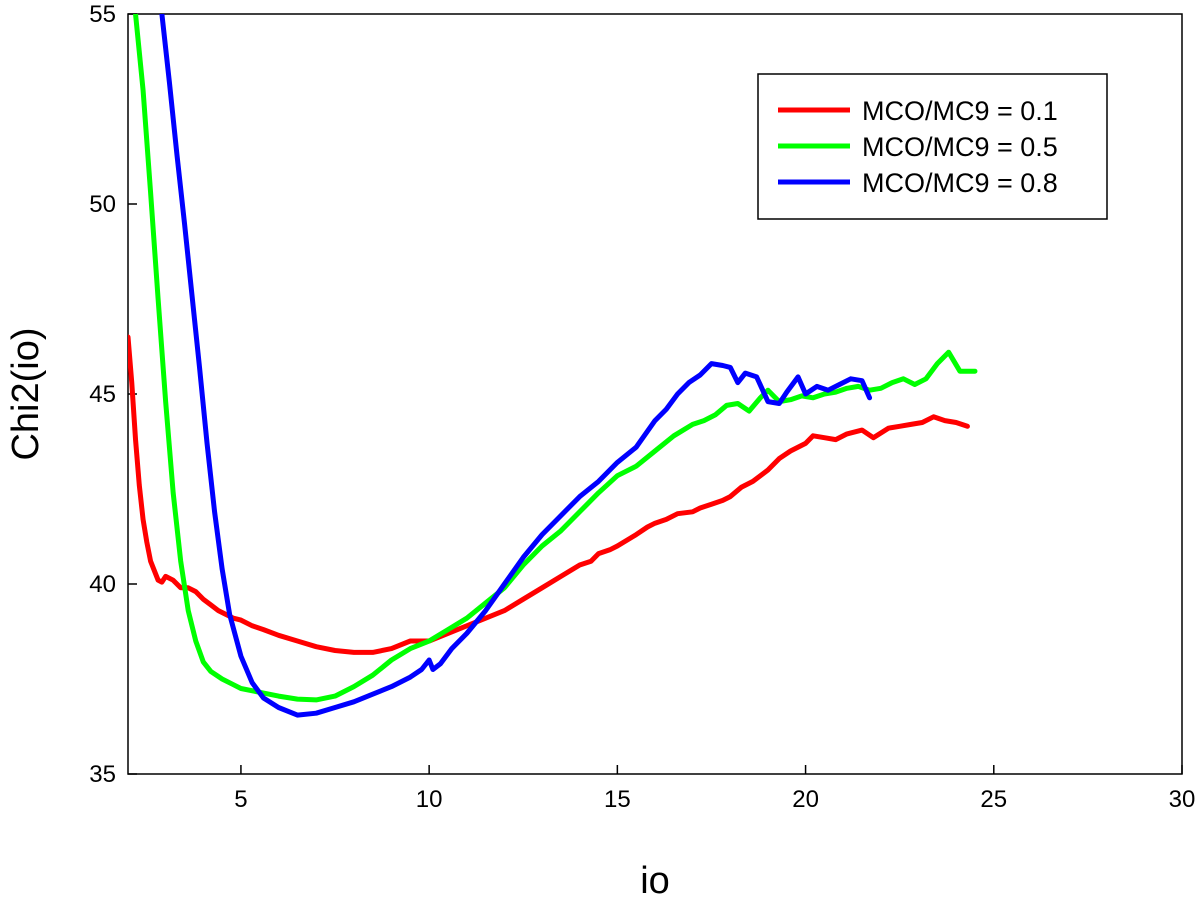  I want to click on x-tick-label: 15, so click(617, 799).